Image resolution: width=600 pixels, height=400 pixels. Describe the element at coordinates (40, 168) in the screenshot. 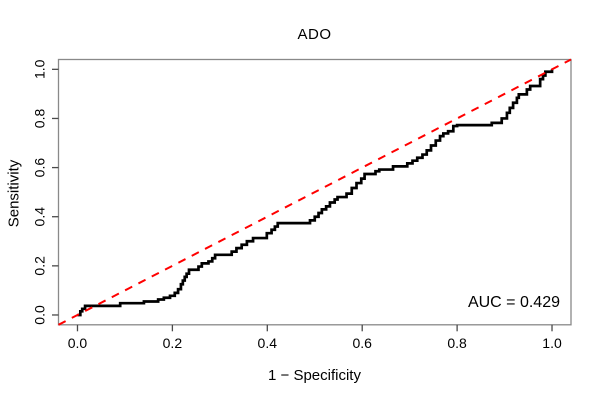

I see `y-tick-label: 0.6` at that location.